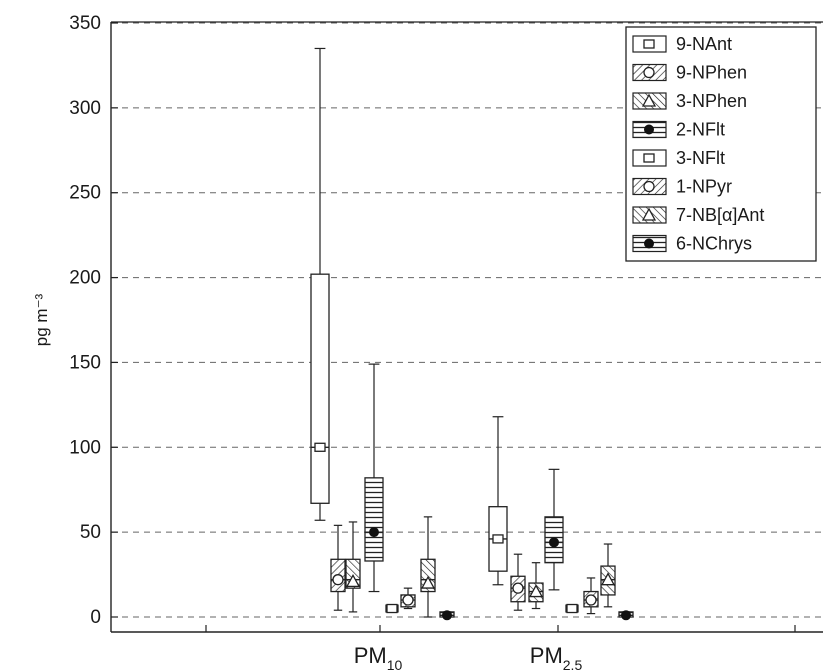 The width and height of the screenshot is (823, 672). I want to click on legend-item: 1-NPyr, so click(682, 187).